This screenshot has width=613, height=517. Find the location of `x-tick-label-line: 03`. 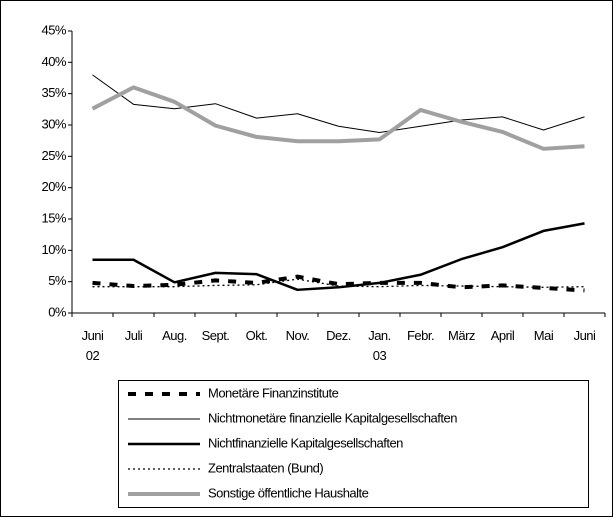

x-tick-label-line: 03 is located at coordinates (380, 355).